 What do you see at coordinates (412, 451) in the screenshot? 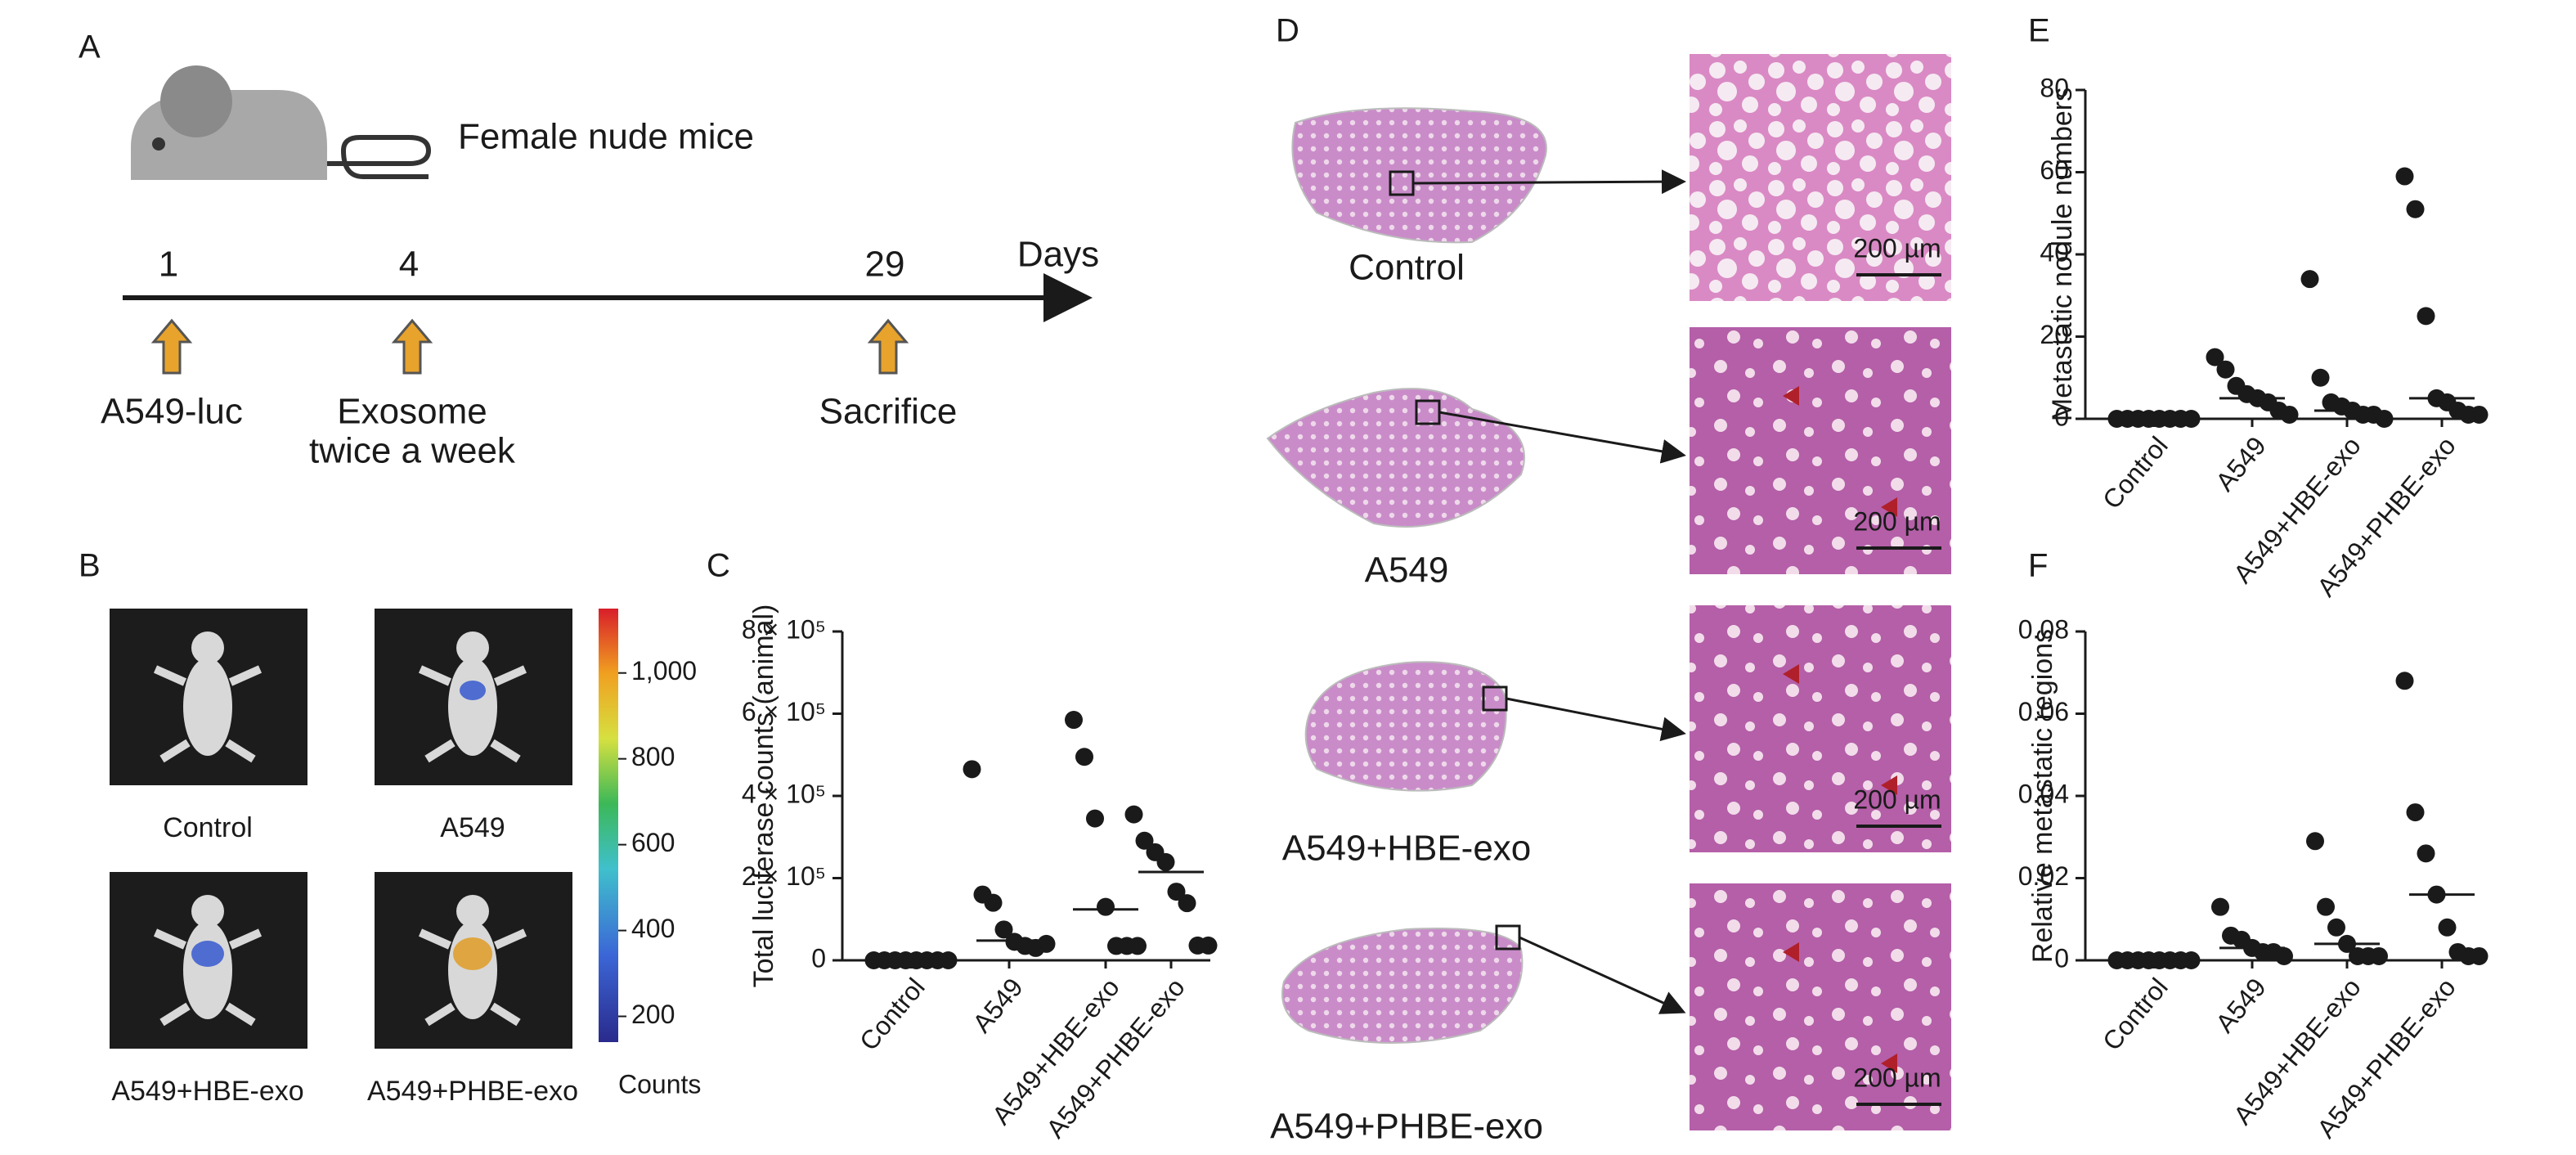
I see `event-label: twice a week` at bounding box center [412, 451].